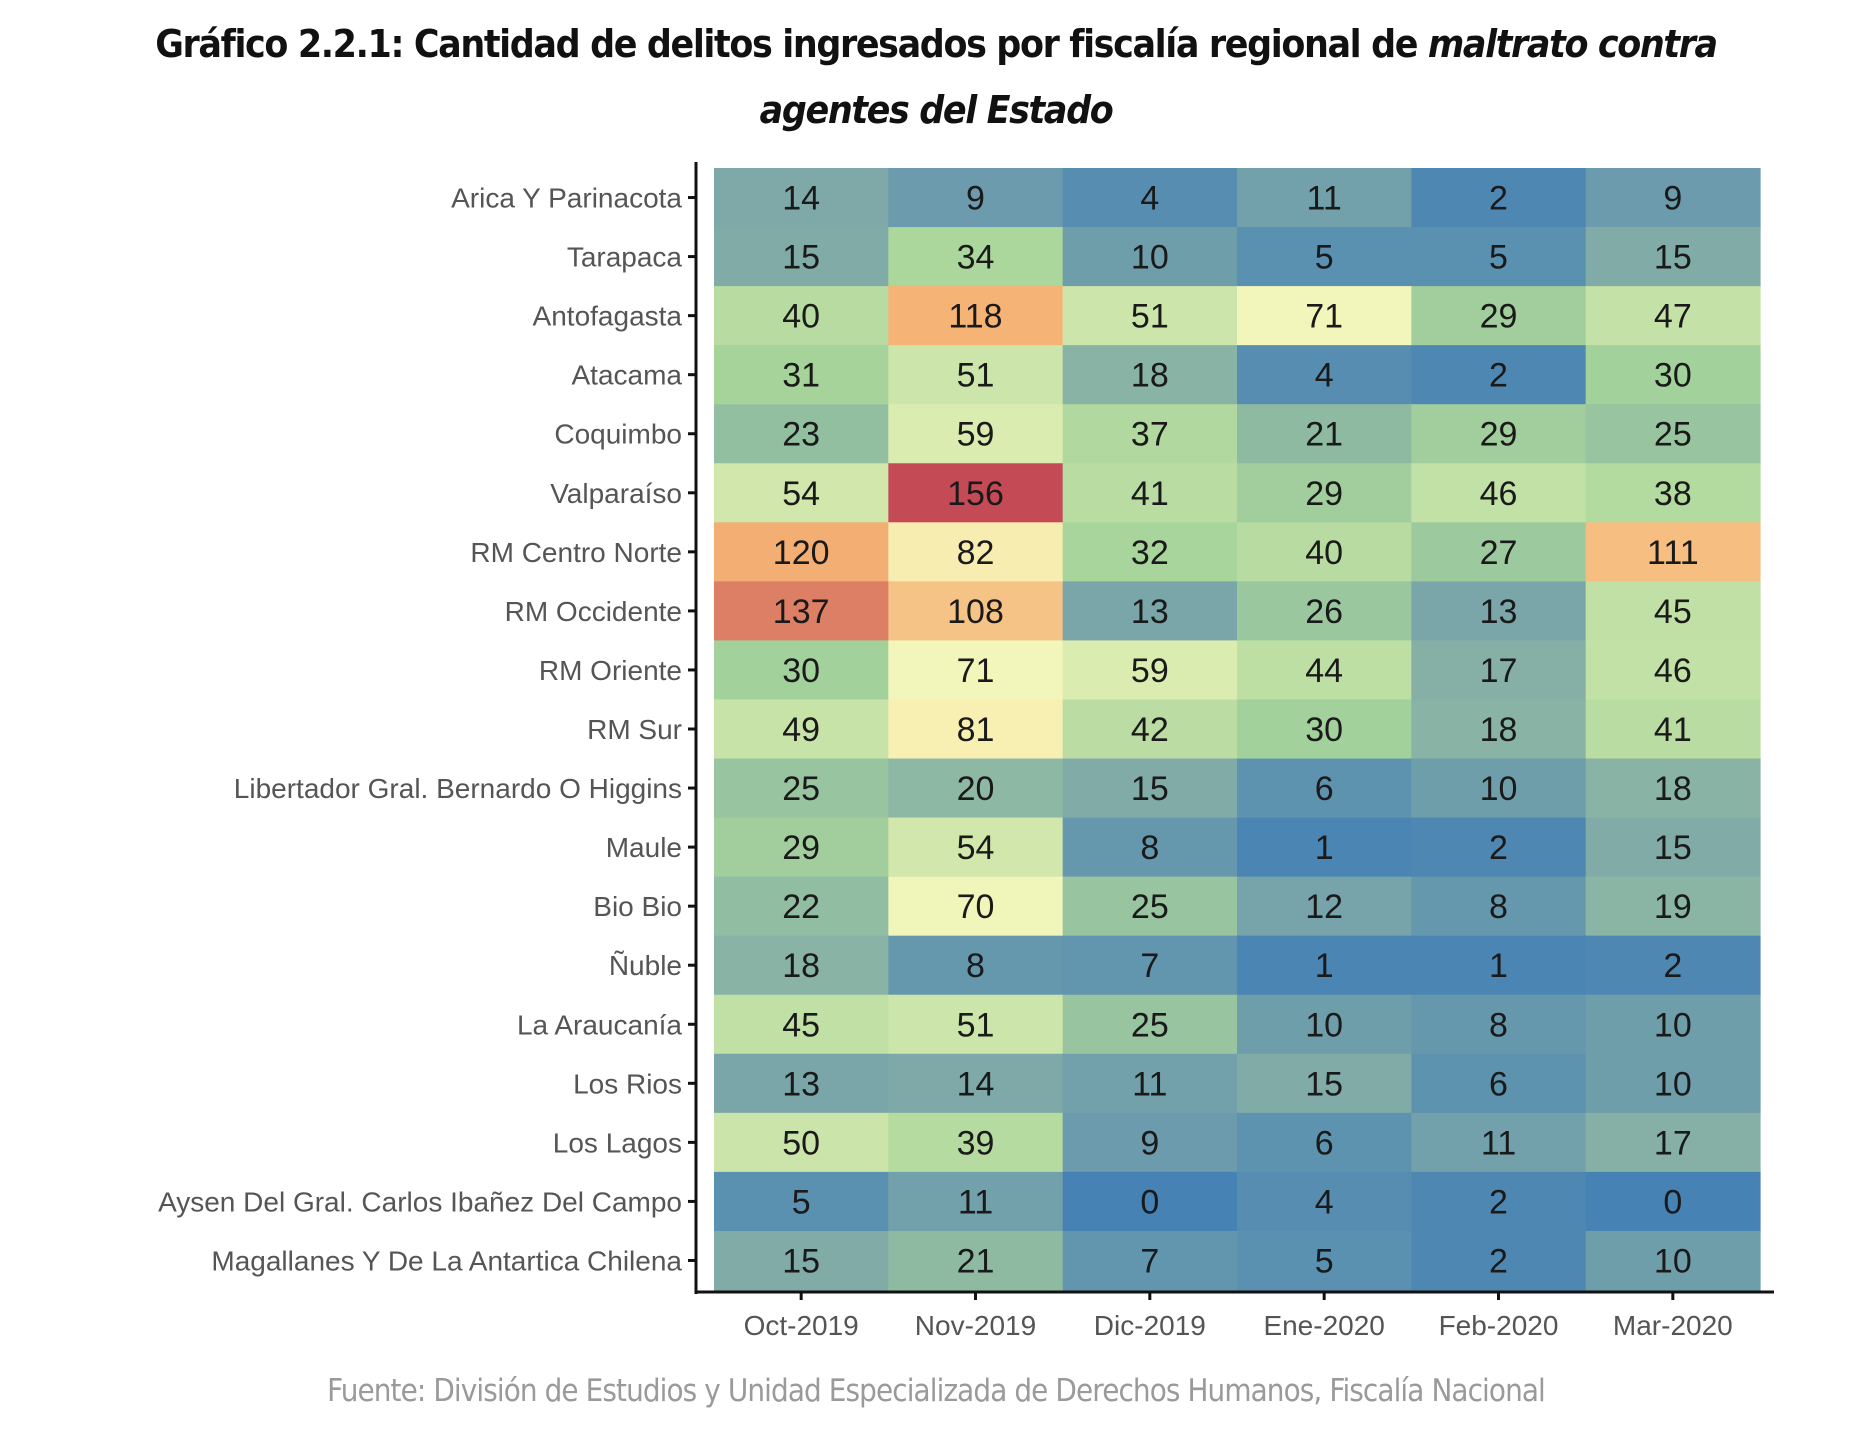 This screenshot has width=1872, height=1440. Describe the element at coordinates (1673, 494) in the screenshot. I see `cell-value-label: 38` at that location.